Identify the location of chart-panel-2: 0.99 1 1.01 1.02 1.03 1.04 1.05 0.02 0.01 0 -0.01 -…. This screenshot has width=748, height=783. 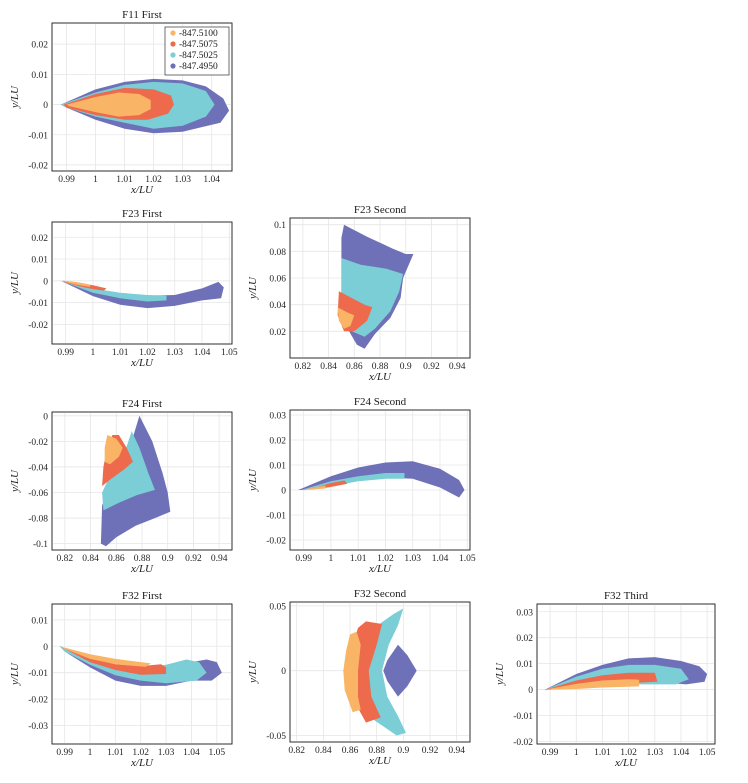
(123, 288).